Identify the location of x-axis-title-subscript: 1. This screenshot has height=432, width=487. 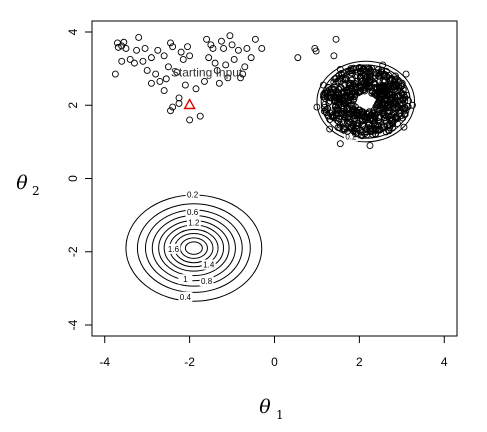
(280, 415).